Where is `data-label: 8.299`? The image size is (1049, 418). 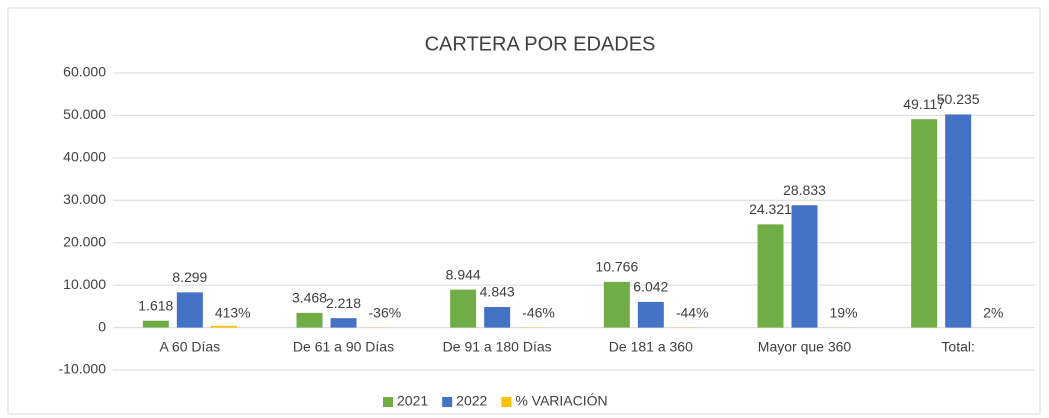 data-label: 8.299 is located at coordinates (189, 277).